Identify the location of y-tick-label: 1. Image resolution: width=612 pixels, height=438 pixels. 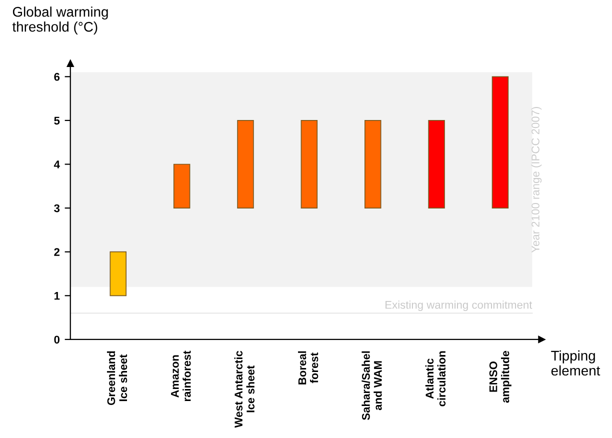
(57, 296).